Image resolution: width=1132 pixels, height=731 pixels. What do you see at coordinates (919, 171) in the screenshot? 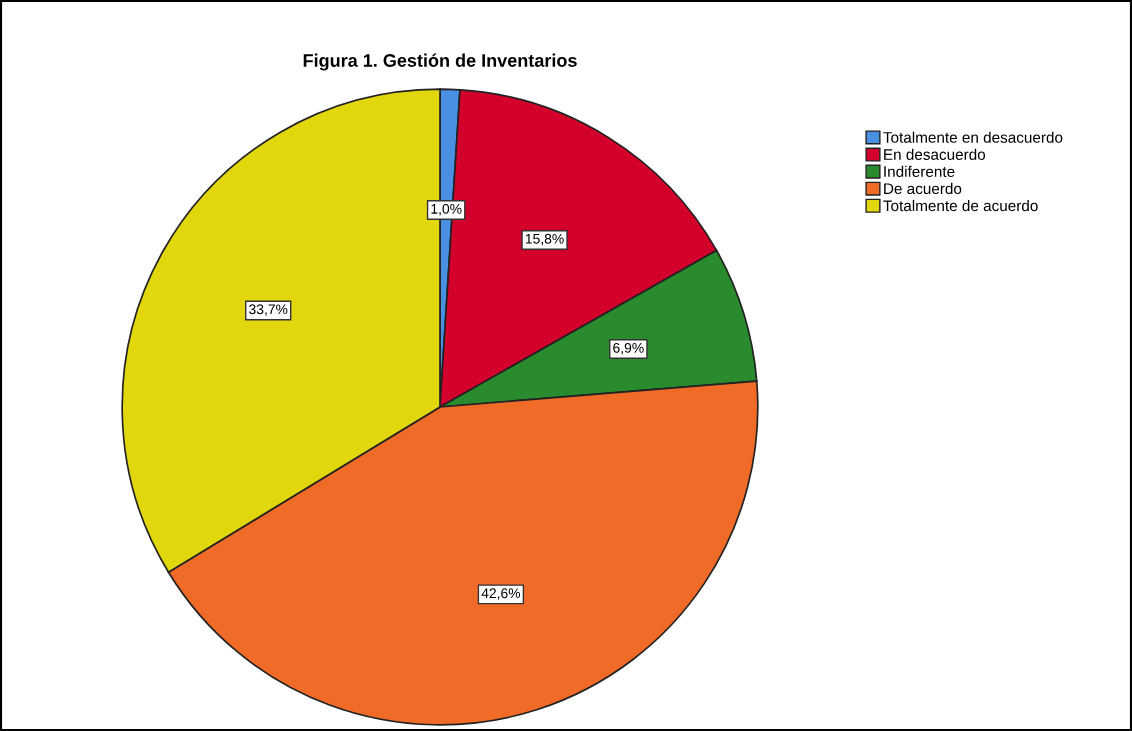
I see `legend-label: Indiferente` at bounding box center [919, 171].